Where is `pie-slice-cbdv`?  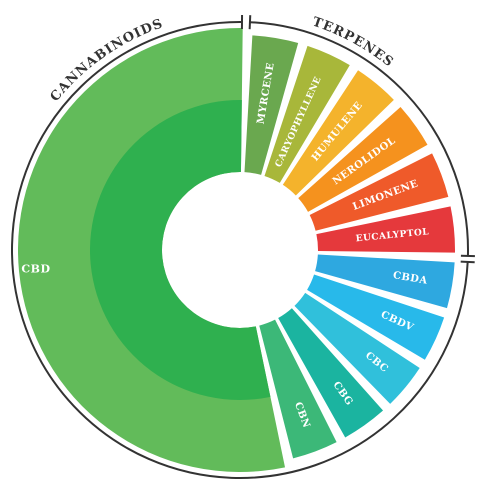
pie-slice-cbdv is located at coordinates (376, 317).